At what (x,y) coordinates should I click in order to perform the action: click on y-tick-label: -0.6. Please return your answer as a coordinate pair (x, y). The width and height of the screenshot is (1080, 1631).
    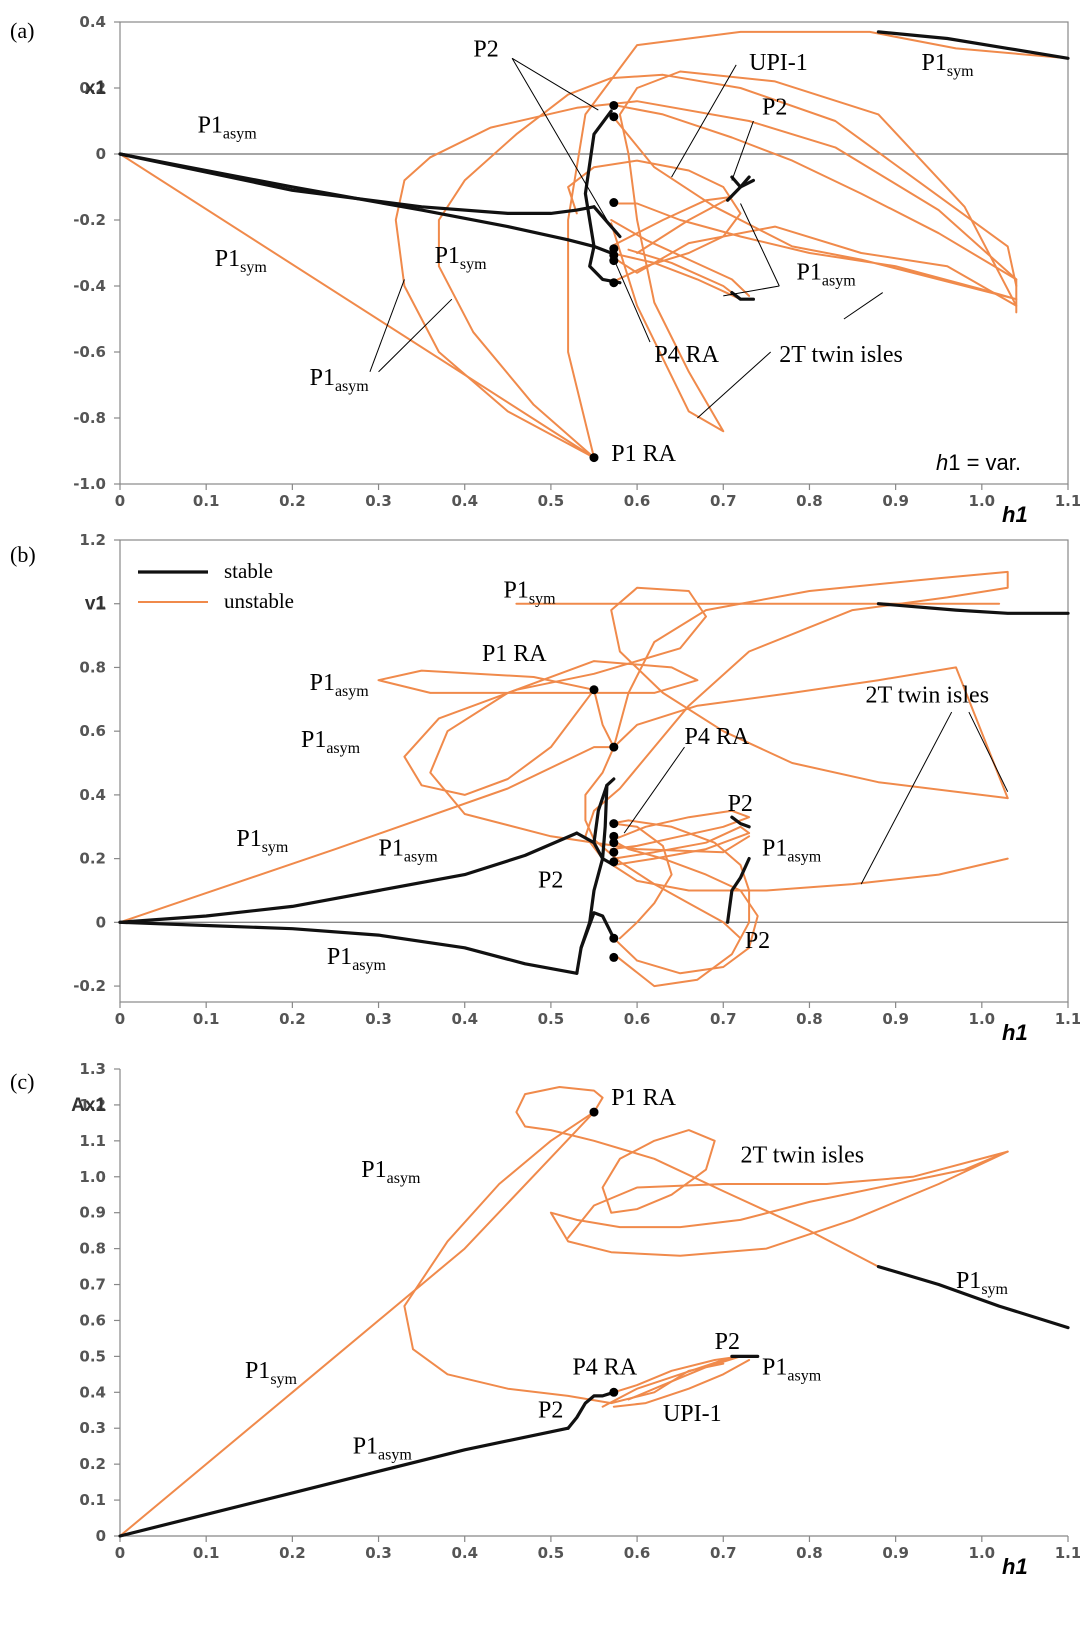
    Looking at the image, I should click on (89, 352).